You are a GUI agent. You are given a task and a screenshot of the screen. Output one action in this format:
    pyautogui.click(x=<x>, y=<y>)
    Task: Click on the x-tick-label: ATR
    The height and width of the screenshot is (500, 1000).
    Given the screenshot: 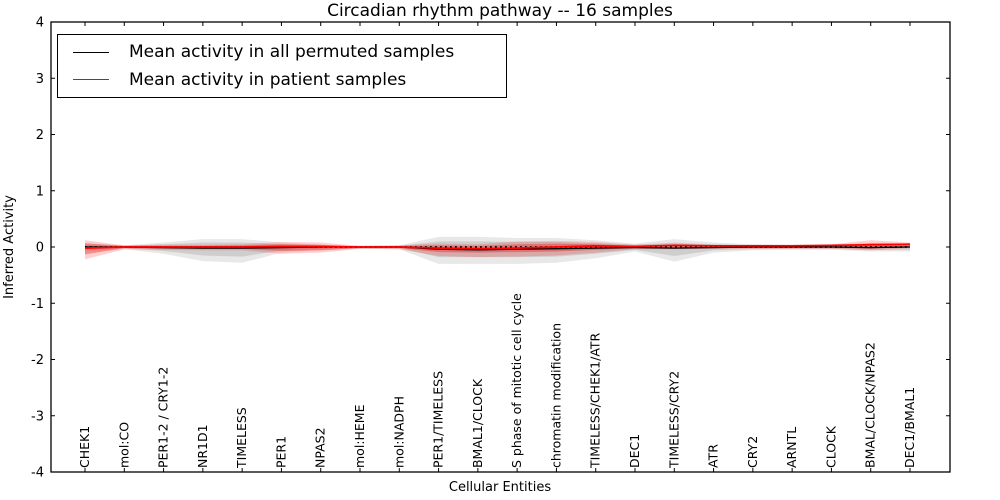 What is the action you would take?
    pyautogui.click(x=713, y=456)
    